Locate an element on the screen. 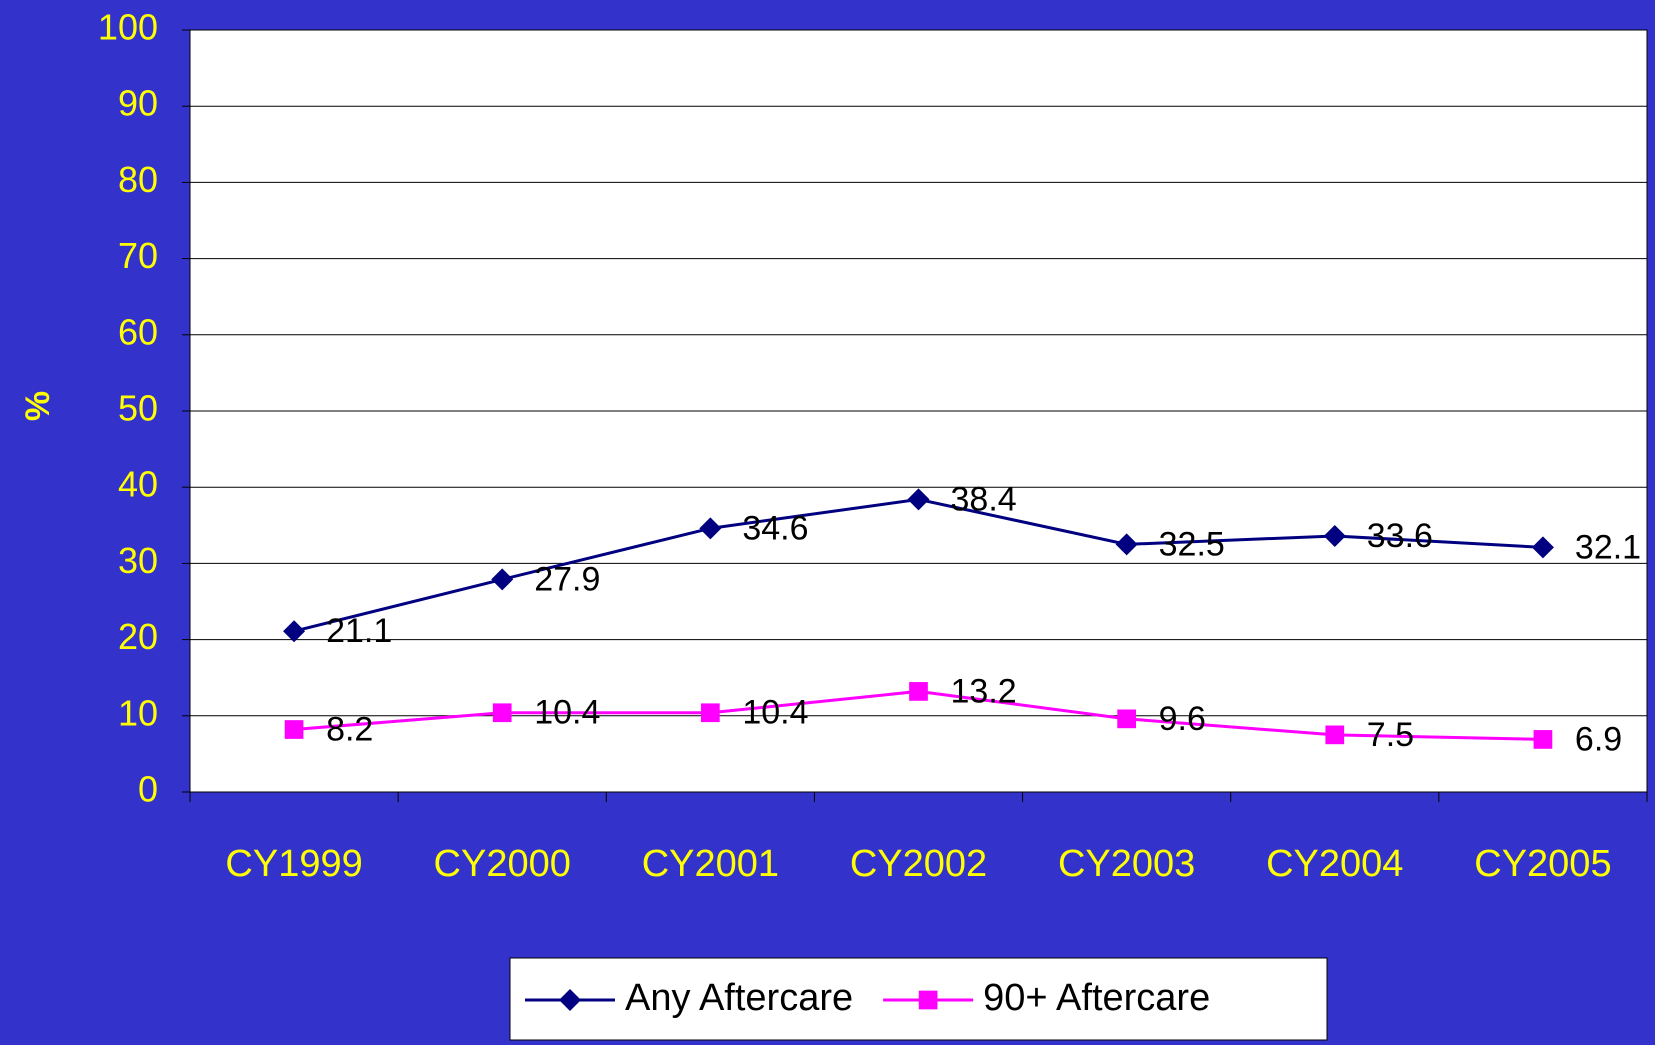 The image size is (1655, 1045). data-label: 21.1 is located at coordinates (359, 631).